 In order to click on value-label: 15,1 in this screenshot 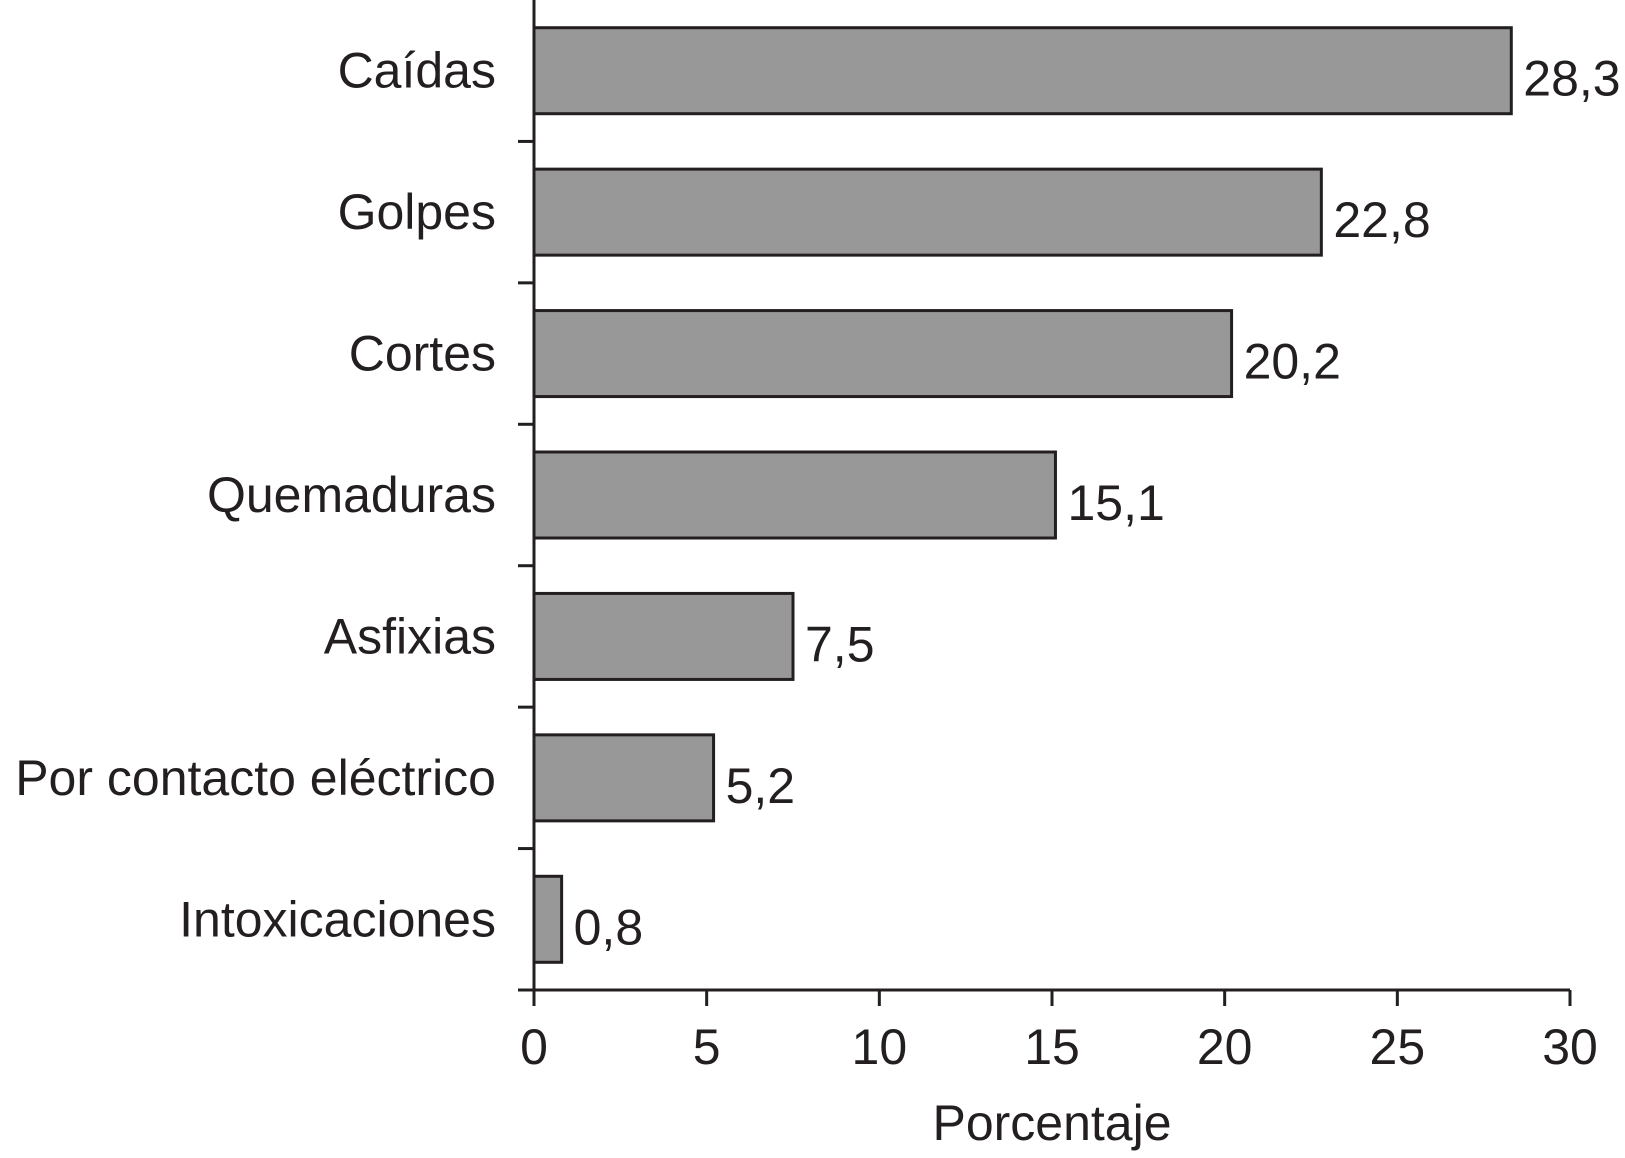, I will do `click(1115, 503)`.